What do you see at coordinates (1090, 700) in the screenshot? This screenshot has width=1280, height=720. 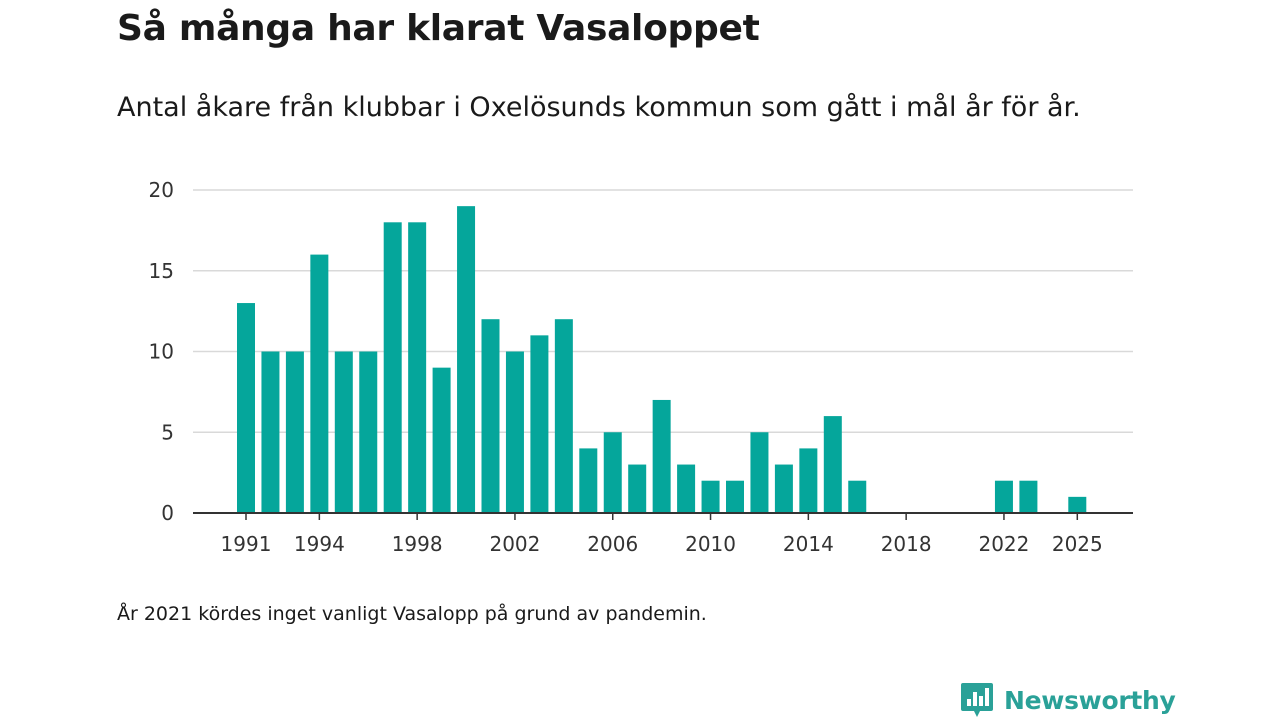 I see `brand-name: Newsworthy` at bounding box center [1090, 700].